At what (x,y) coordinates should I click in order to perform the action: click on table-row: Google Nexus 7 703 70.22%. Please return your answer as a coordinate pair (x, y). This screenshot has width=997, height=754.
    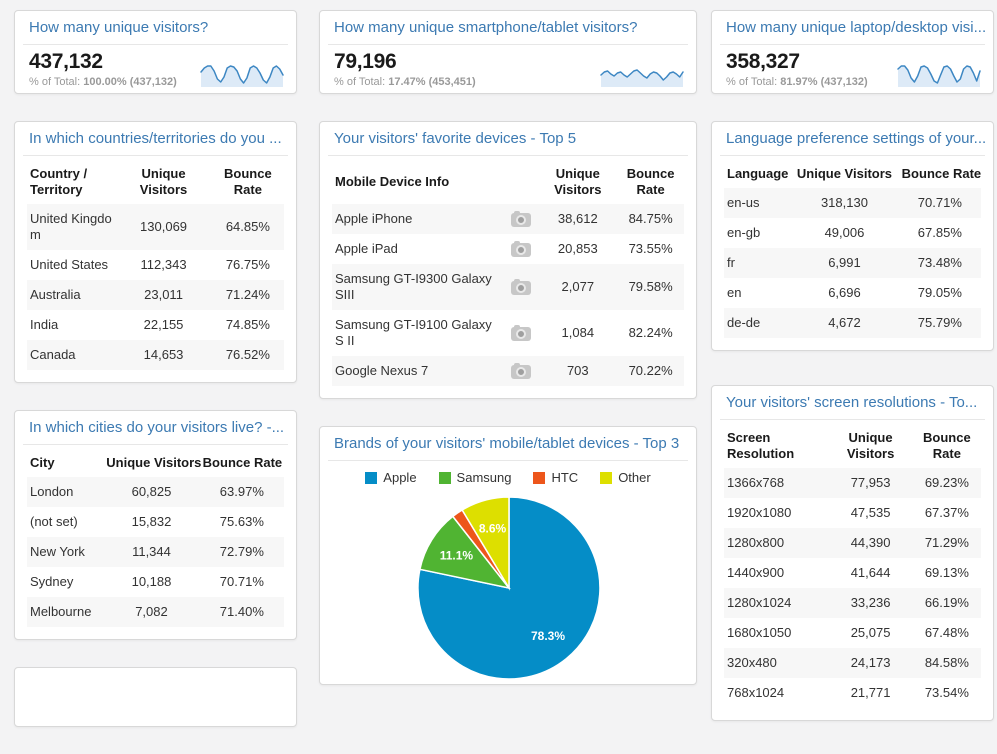
    Looking at the image, I should click on (508, 371).